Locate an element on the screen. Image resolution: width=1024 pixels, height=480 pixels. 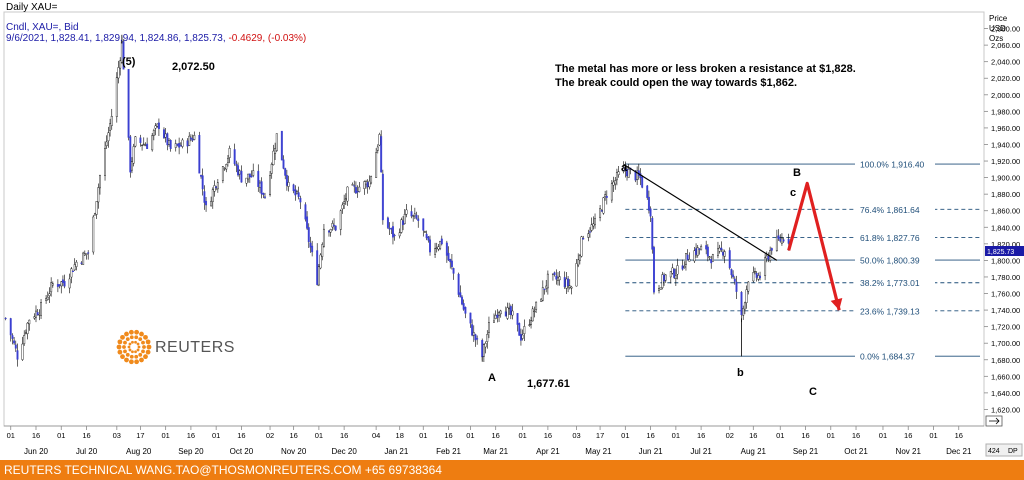
projection-arrowhead is located at coordinates (836, 304).